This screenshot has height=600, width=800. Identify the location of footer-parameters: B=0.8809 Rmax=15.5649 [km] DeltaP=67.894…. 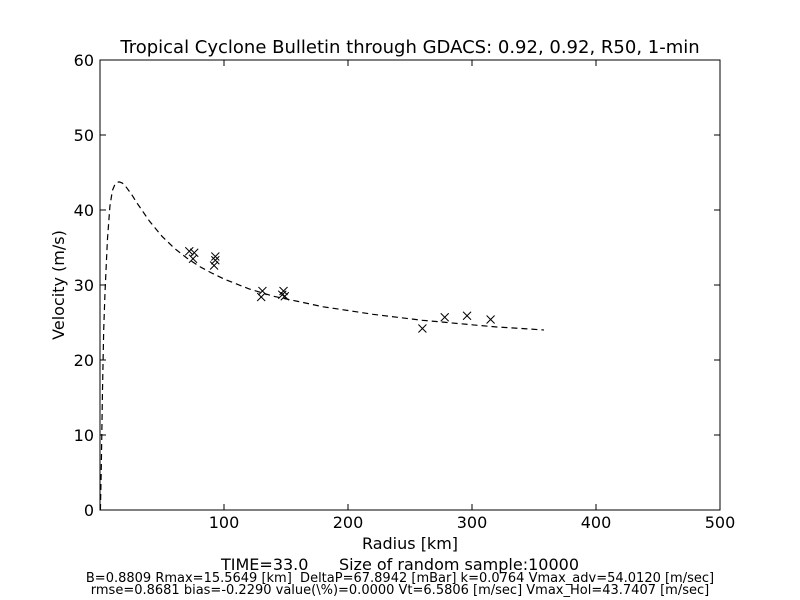
(400, 578).